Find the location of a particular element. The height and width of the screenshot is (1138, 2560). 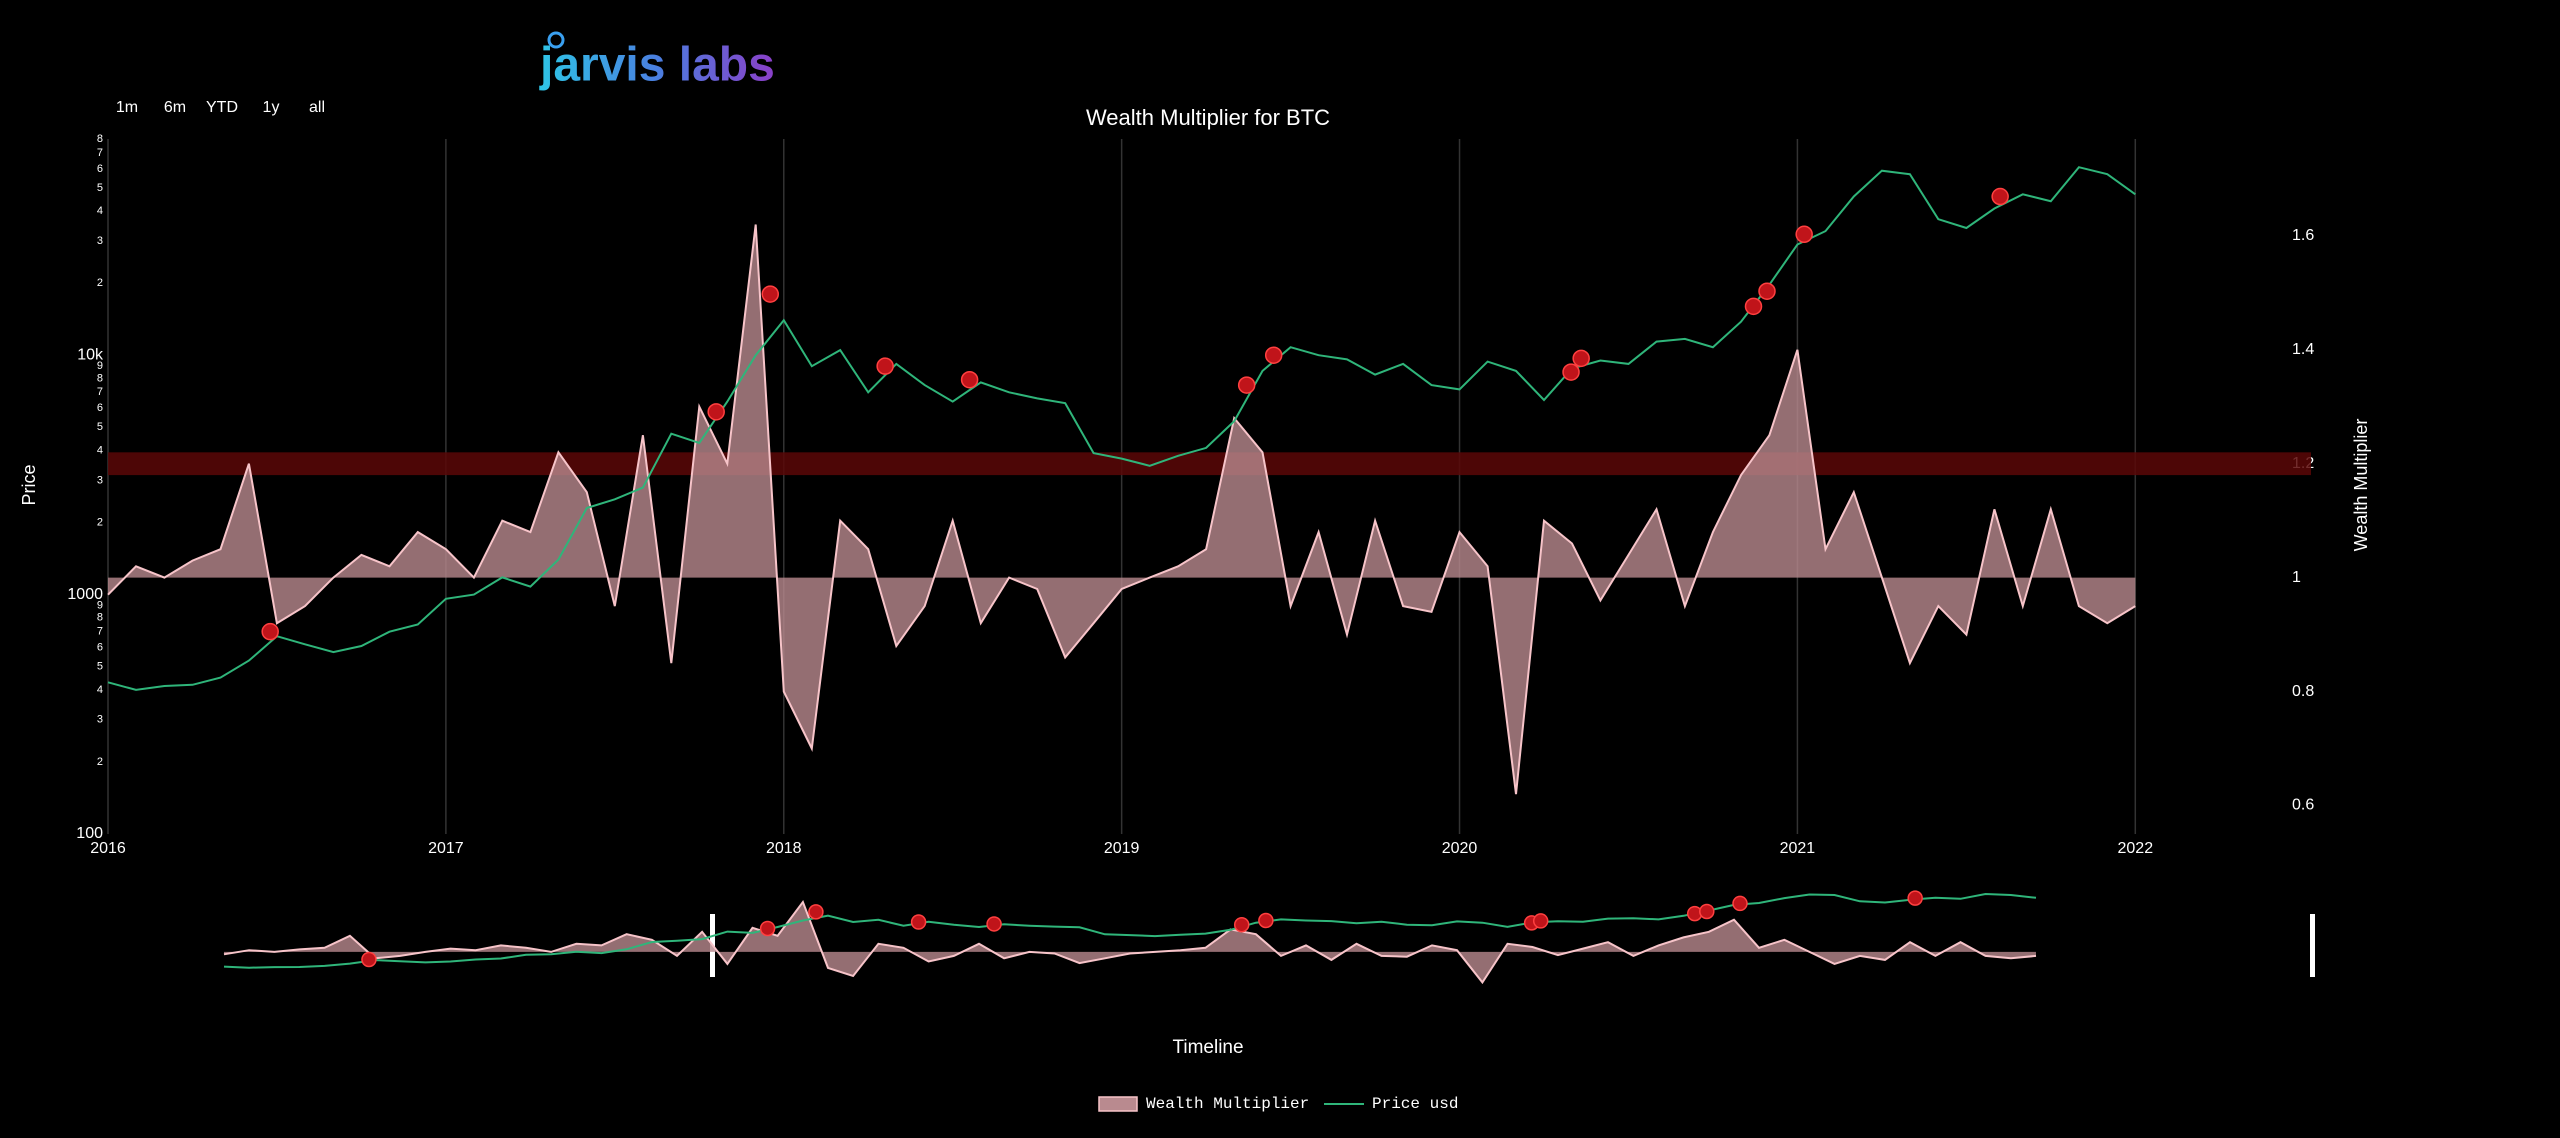

y-tick-label: 100 is located at coordinates (89, 833).